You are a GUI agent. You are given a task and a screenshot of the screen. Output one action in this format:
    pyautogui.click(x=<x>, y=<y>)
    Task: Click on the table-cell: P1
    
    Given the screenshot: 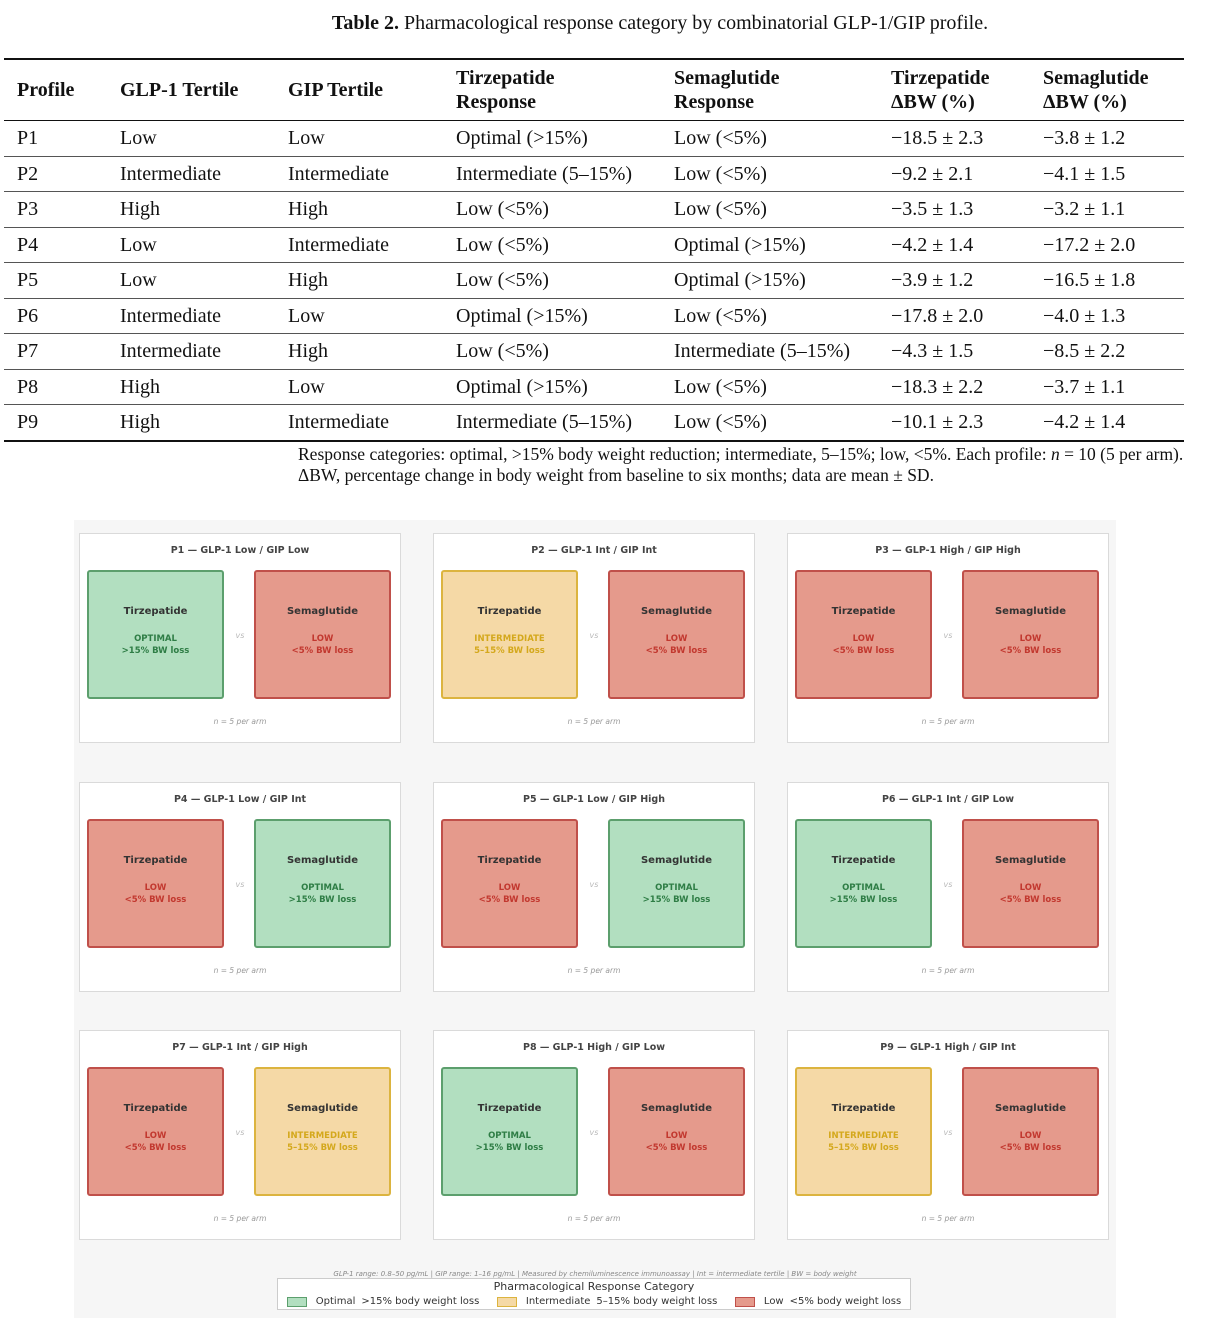 What is the action you would take?
    pyautogui.click(x=28, y=138)
    